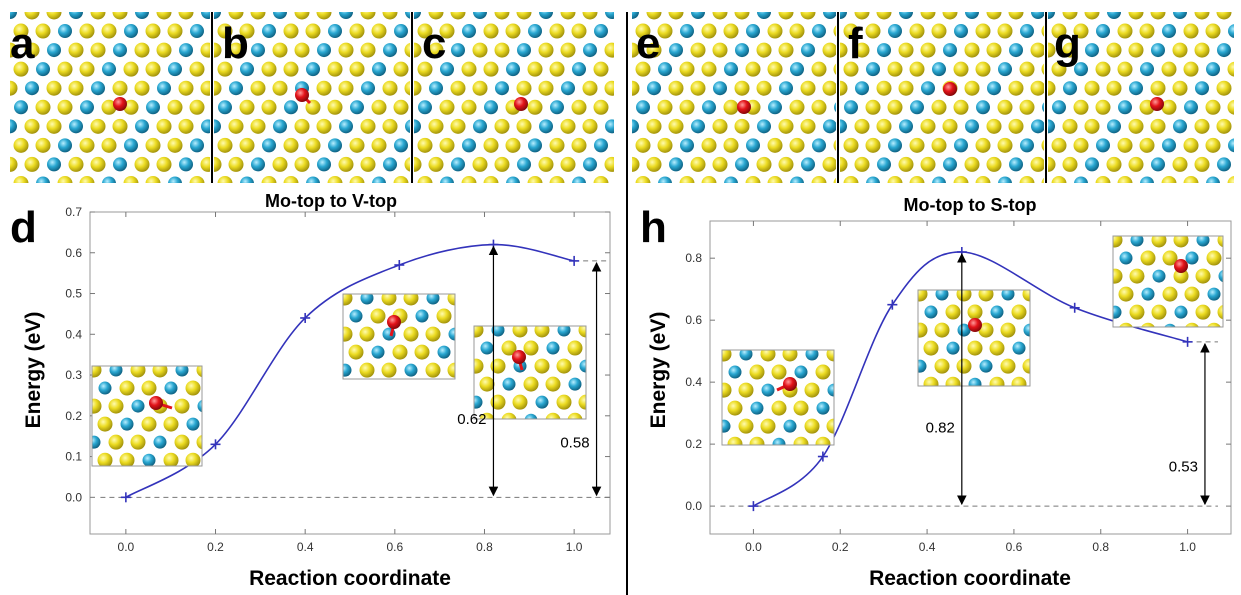 This screenshot has height=595, width=1241. What do you see at coordinates (235, 43) in the screenshot?
I see `panel-label-b: b` at bounding box center [235, 43].